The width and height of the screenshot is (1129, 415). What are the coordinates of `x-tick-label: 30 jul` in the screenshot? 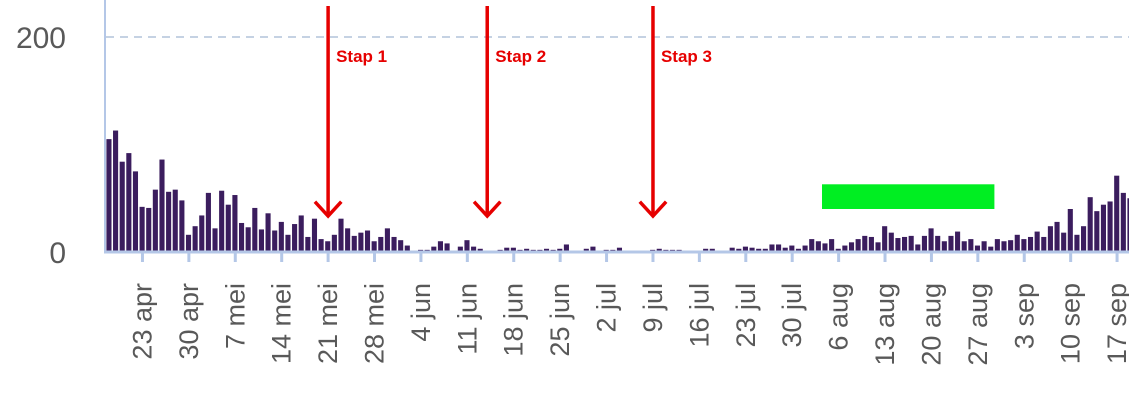 It's located at (792, 315).